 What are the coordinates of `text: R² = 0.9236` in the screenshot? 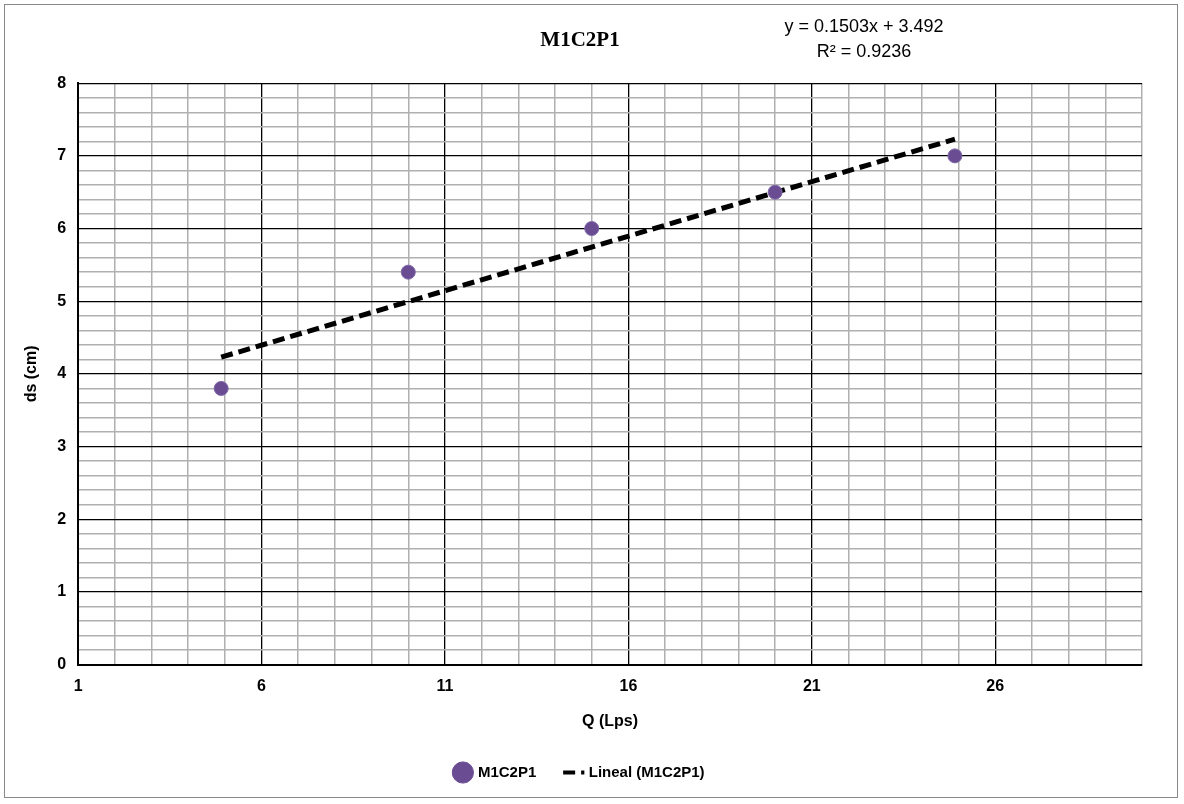 It's located at (864, 50).